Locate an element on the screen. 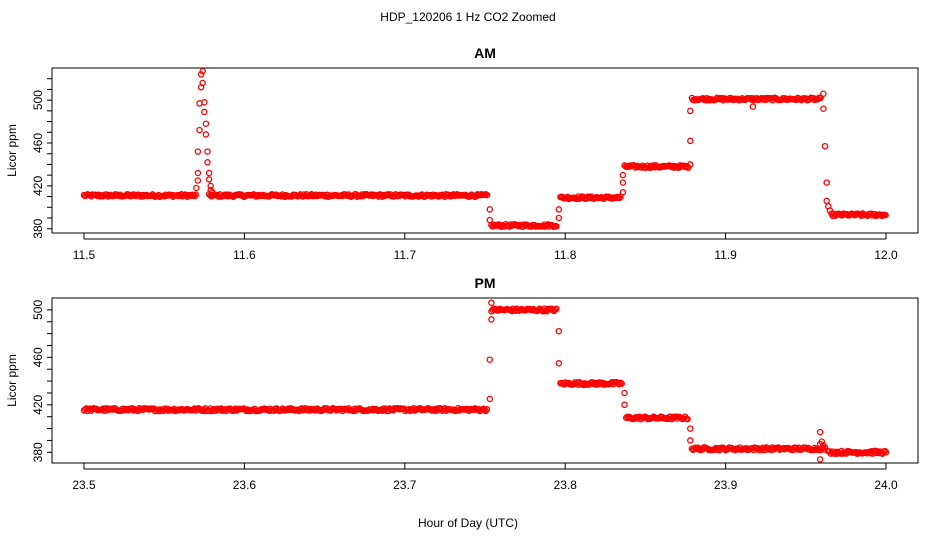 The height and width of the screenshot is (540, 936). x-tick-label: 11.7 is located at coordinates (405, 255).